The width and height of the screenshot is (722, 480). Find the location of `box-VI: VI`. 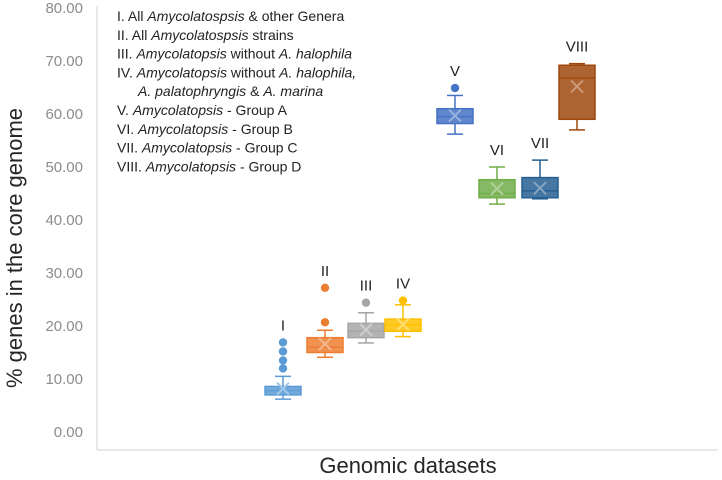

box-VI: VI is located at coordinates (497, 173).